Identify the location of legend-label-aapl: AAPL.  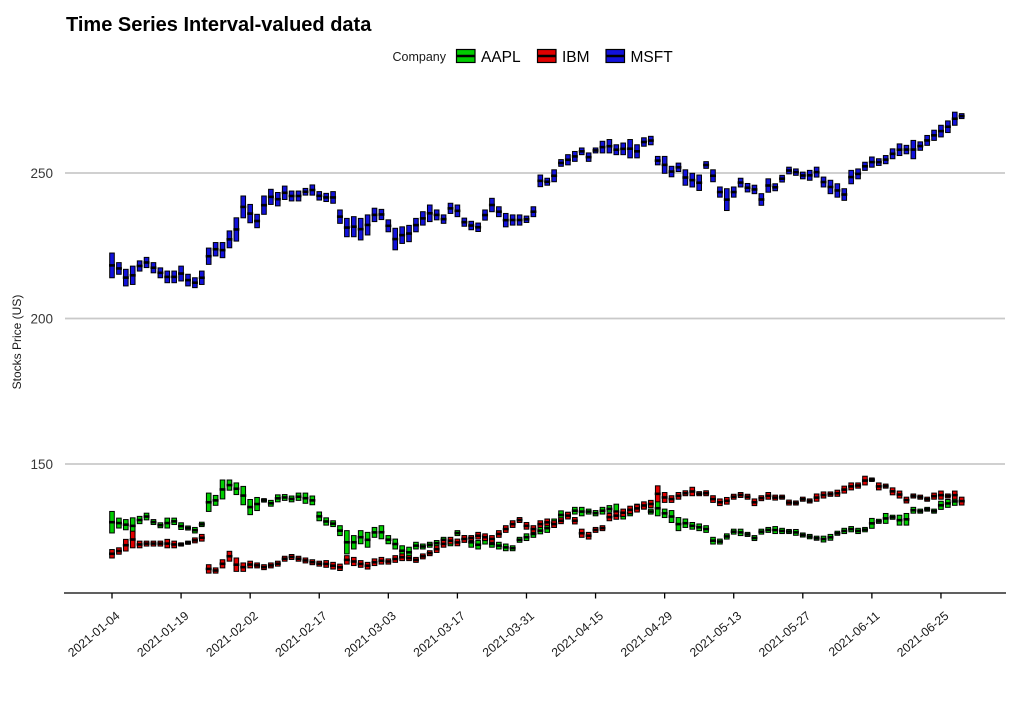
(501, 57).